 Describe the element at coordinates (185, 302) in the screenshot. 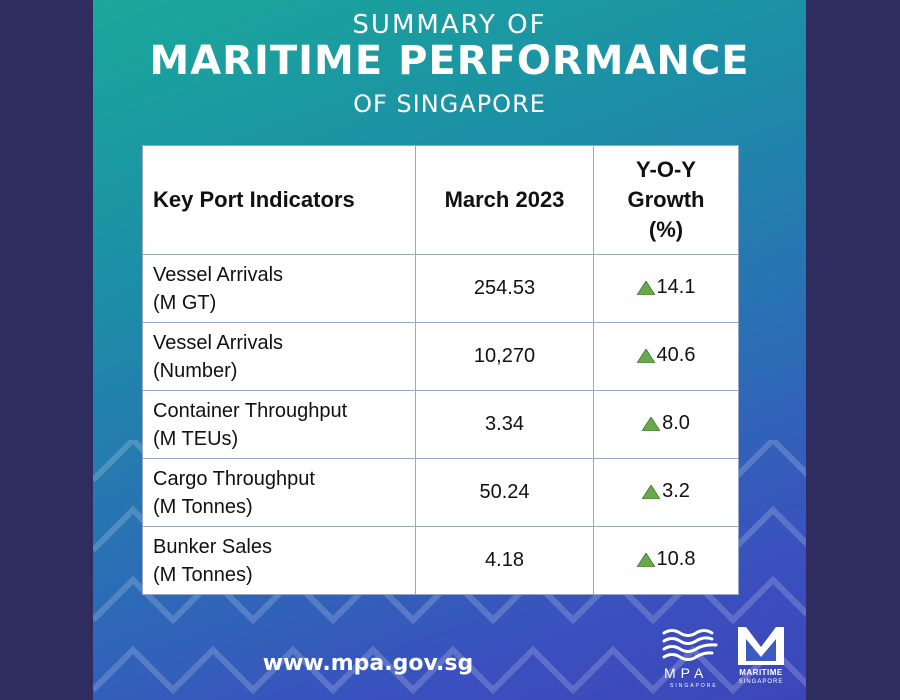

I see `indicator-unit: (M GT)` at that location.